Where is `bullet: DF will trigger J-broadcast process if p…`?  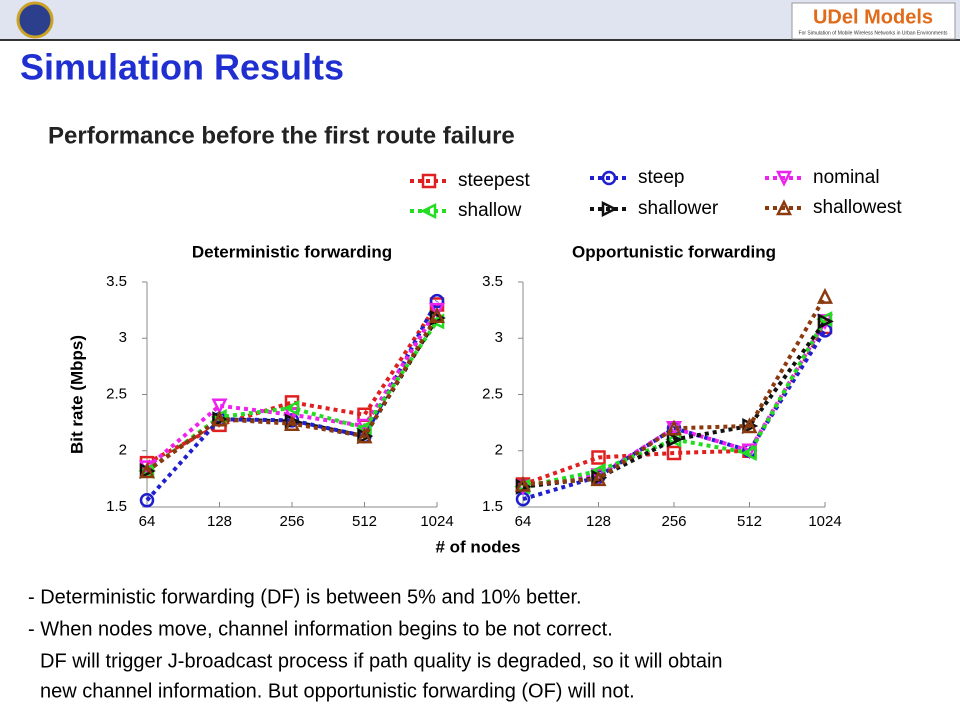
bullet: DF will trigger J-broadcast process if p… is located at coordinates (381, 661).